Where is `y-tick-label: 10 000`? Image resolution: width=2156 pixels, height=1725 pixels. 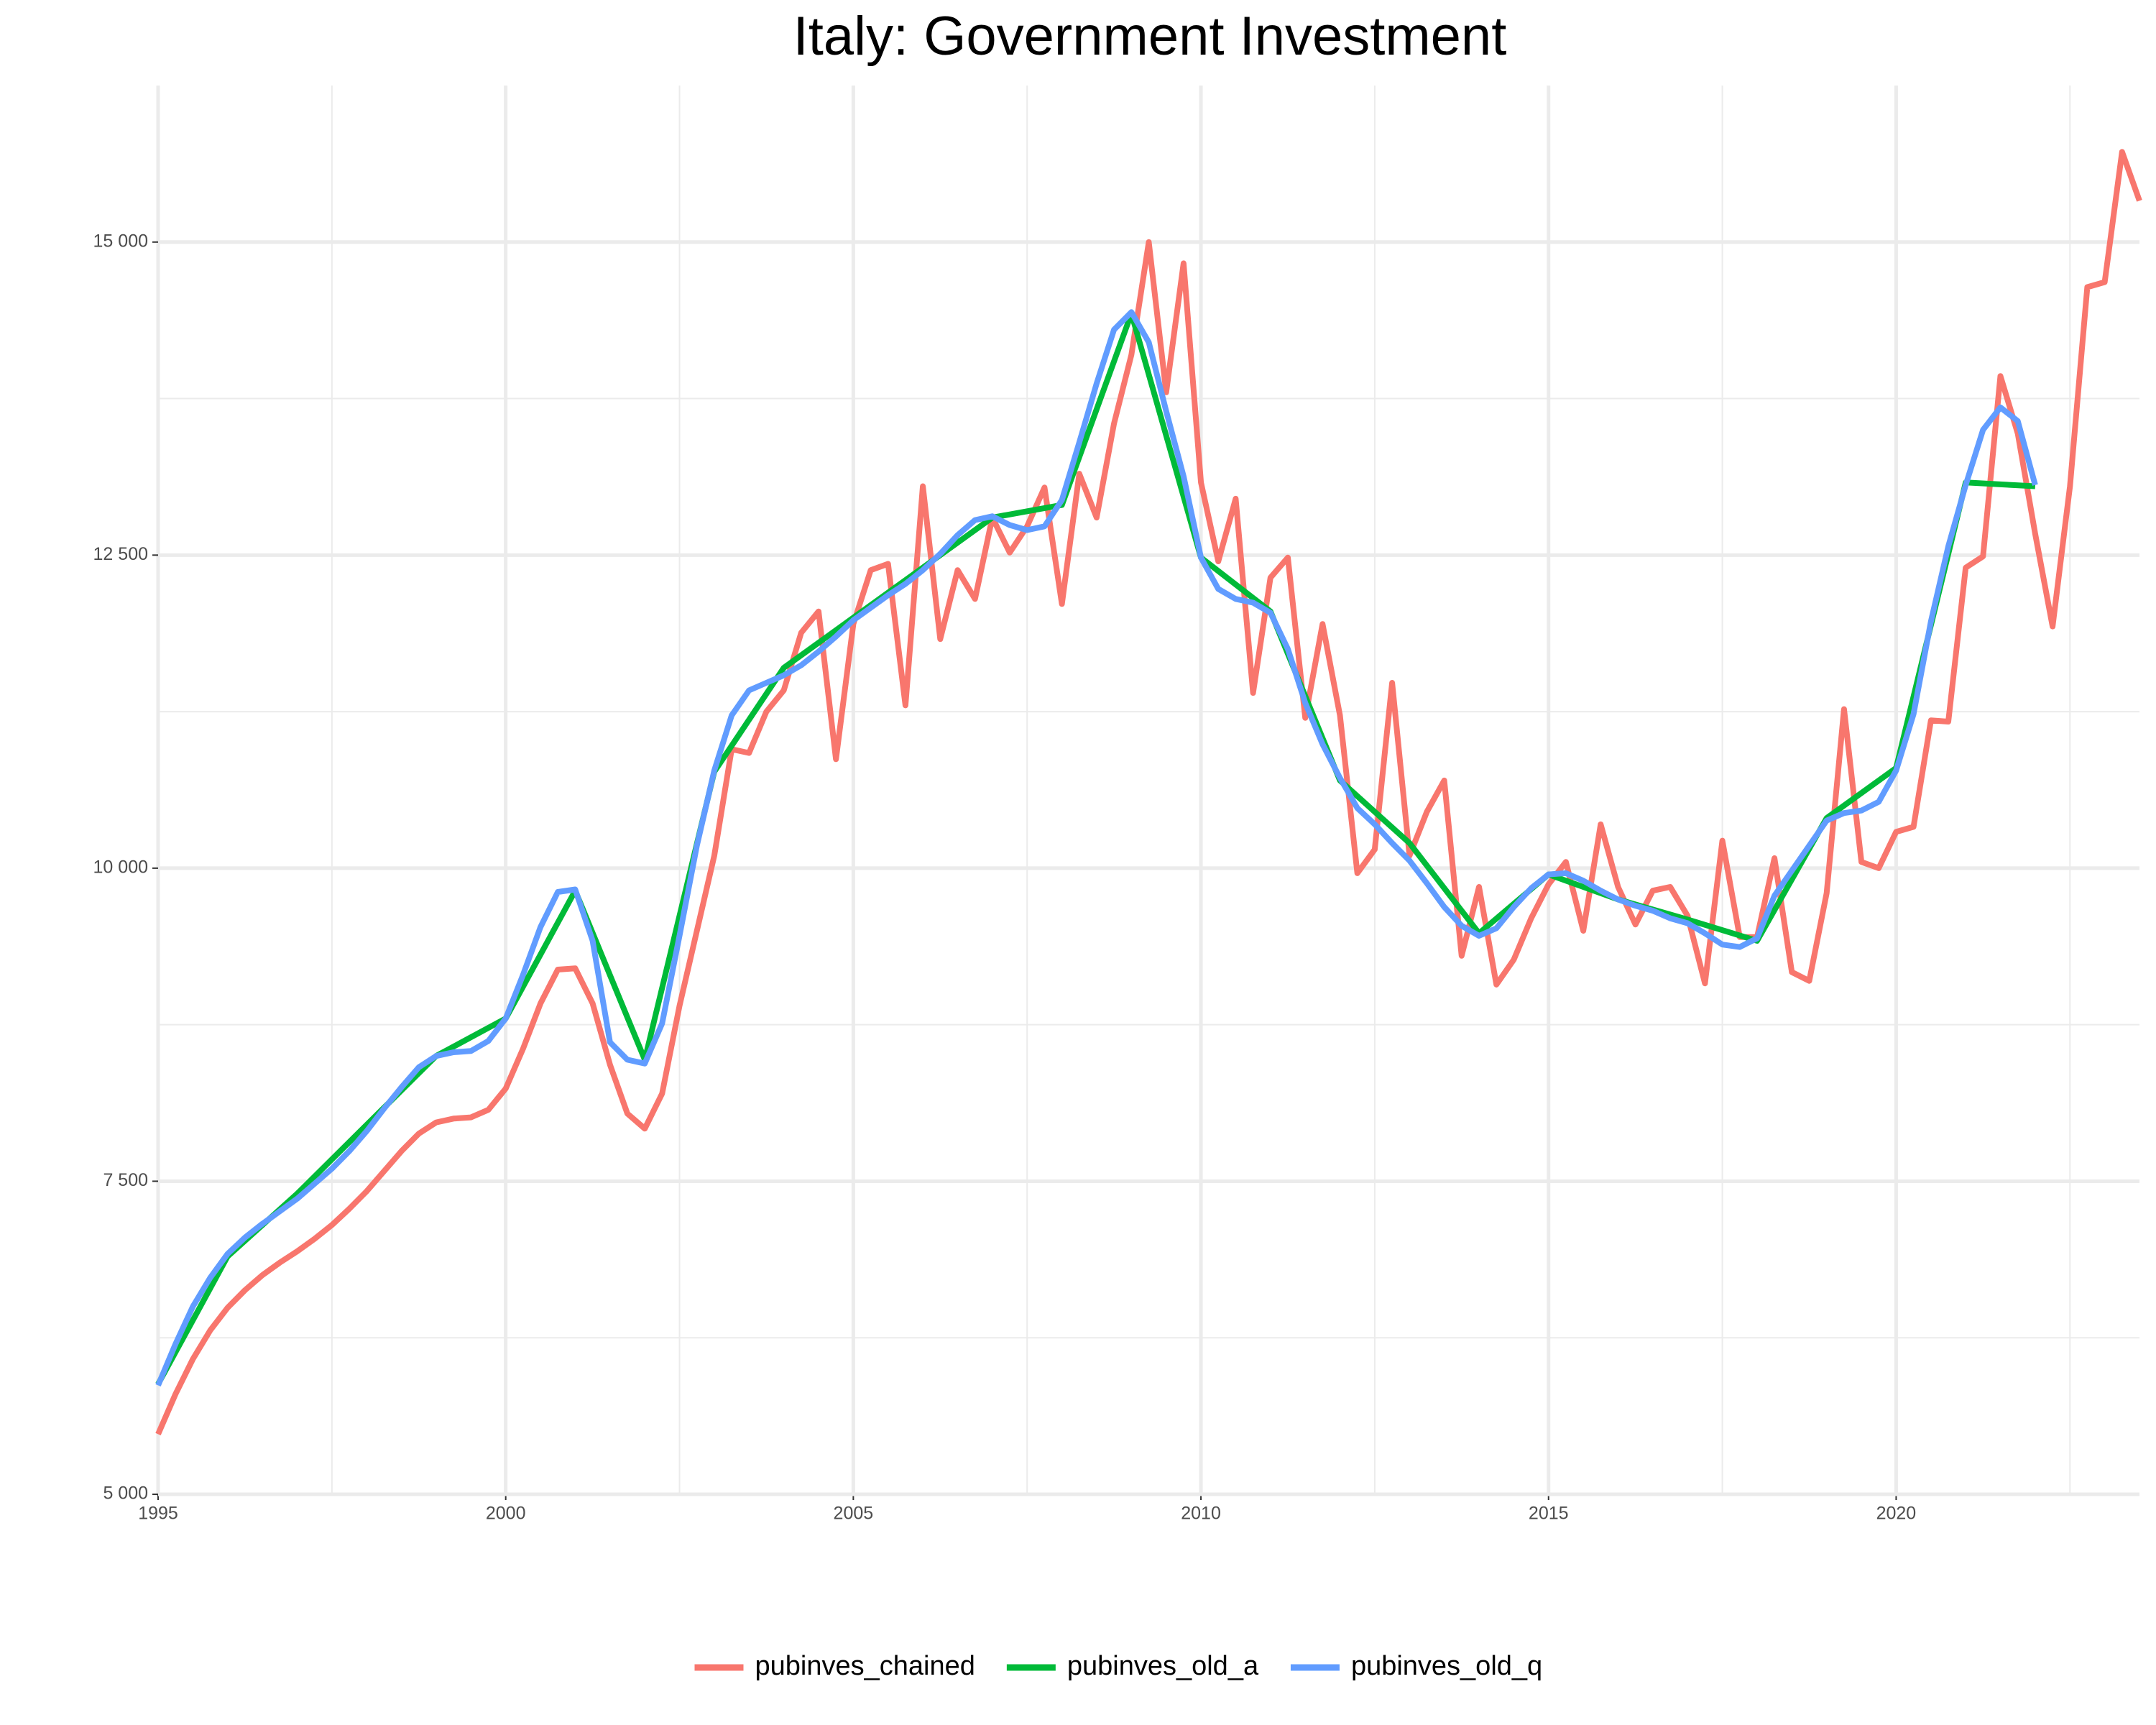
y-tick-label: 10 000 is located at coordinates (120, 867).